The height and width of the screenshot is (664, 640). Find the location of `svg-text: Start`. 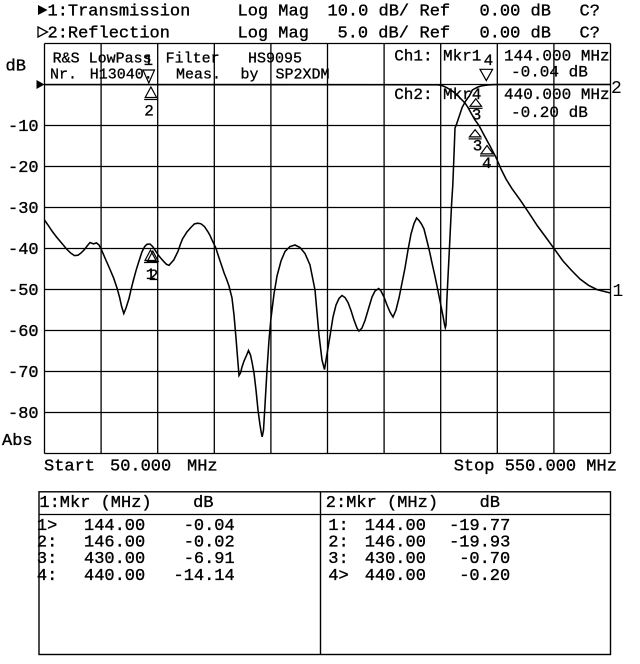

svg-text: Start is located at coordinates (69, 467).